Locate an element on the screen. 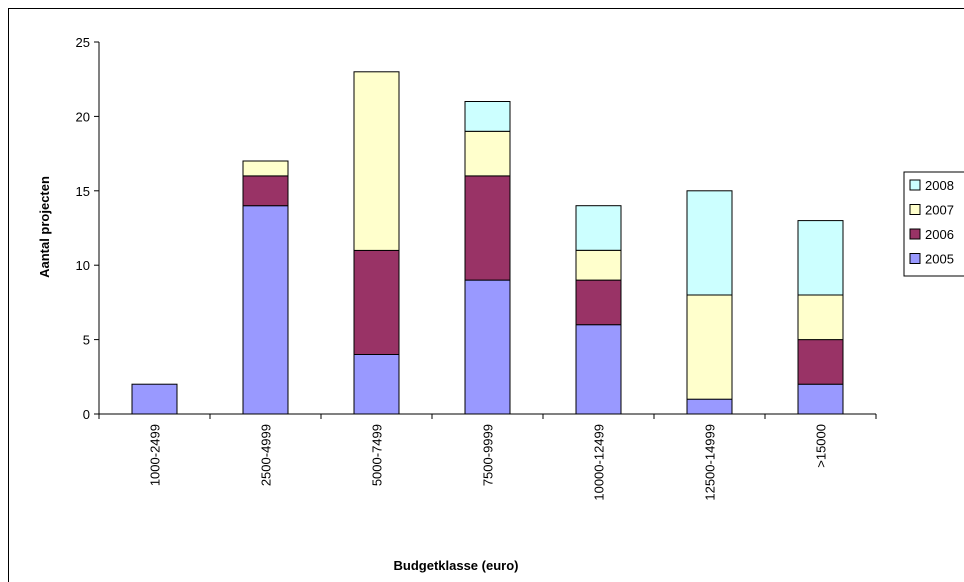 Image resolution: width=964 pixels, height=582 pixels. x-tick-label: >15000 is located at coordinates (821, 446).